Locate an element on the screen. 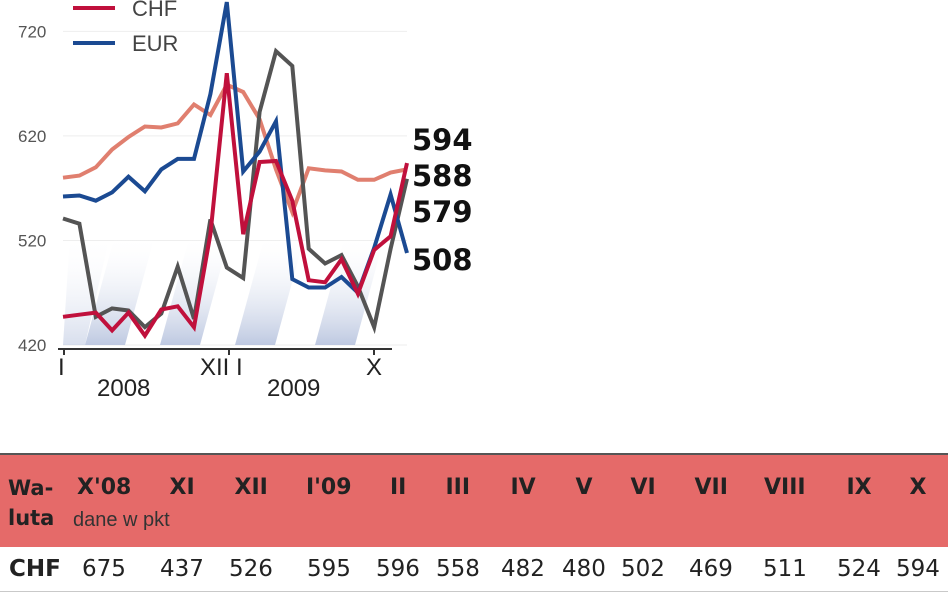  y-tick-label-3: 420 is located at coordinates (32, 345).